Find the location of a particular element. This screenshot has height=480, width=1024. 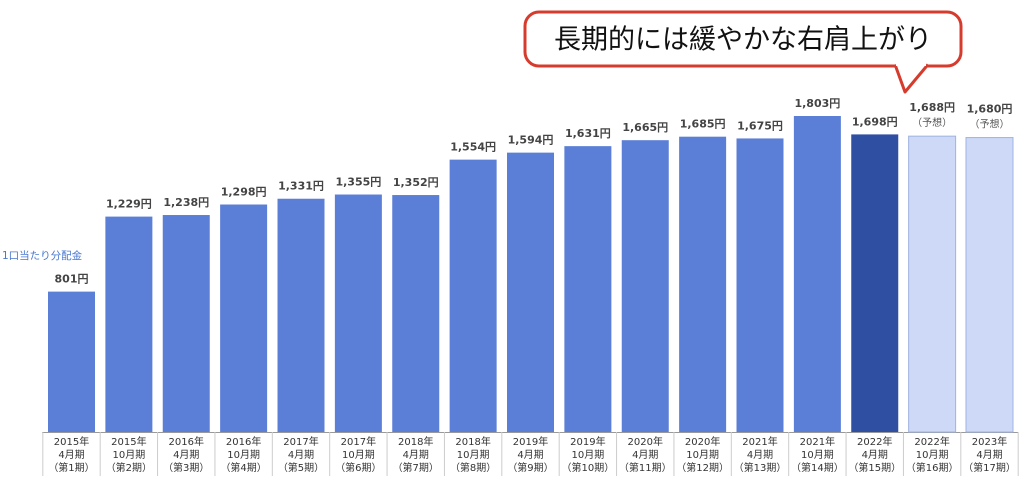

value-label: 1,698円 is located at coordinates (875, 121).